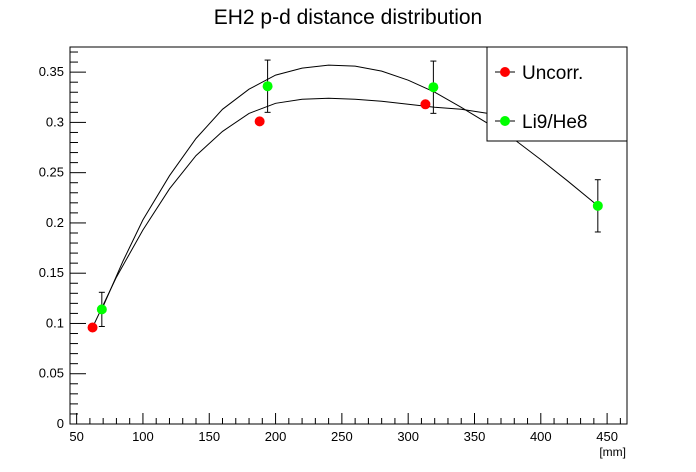 This screenshot has width=696, height=472. What do you see at coordinates (552, 73) in the screenshot?
I see `legend-label-uncorr: Uncorr.` at bounding box center [552, 73].